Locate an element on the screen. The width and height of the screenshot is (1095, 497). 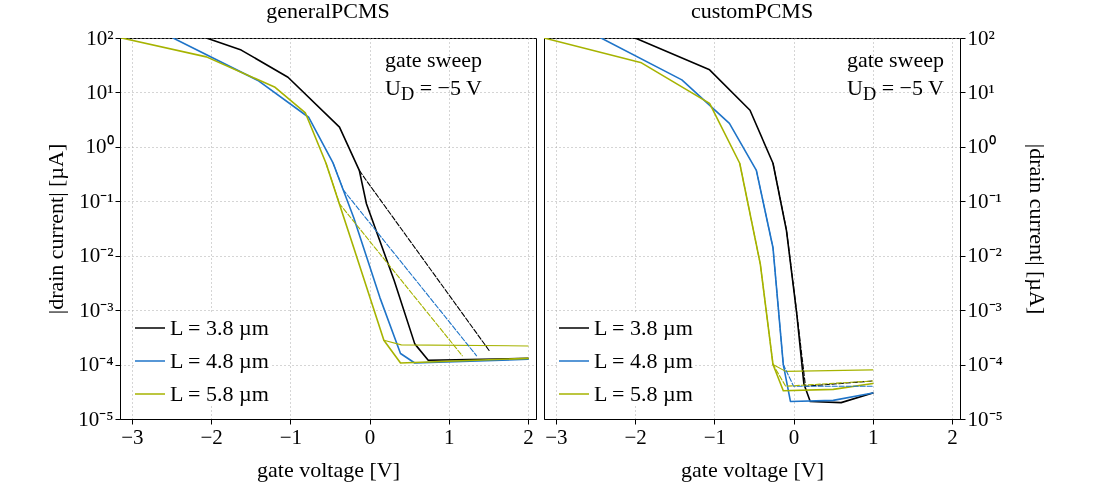
chart-title: customPCMS is located at coordinates (752, 11).